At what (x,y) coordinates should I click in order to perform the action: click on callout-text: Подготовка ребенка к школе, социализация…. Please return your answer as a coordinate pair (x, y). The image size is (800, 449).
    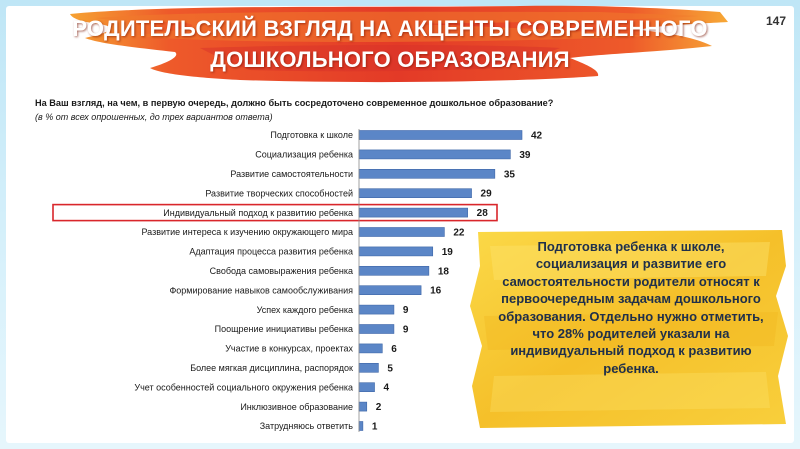
    Looking at the image, I should click on (631, 307).